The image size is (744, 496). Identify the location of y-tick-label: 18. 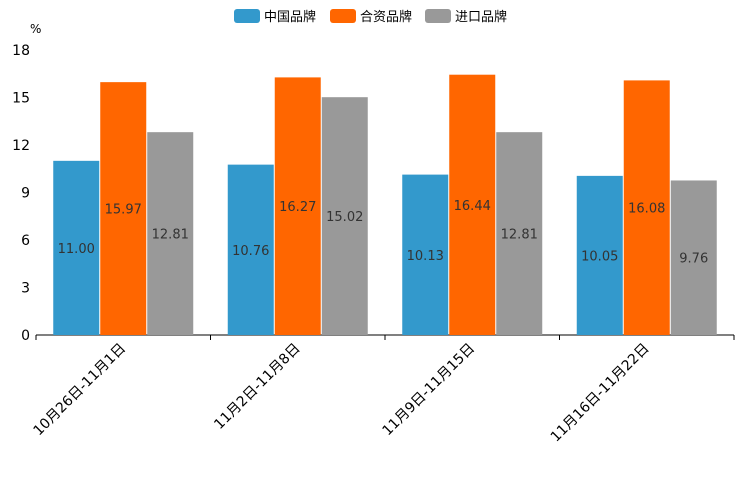
(21, 51).